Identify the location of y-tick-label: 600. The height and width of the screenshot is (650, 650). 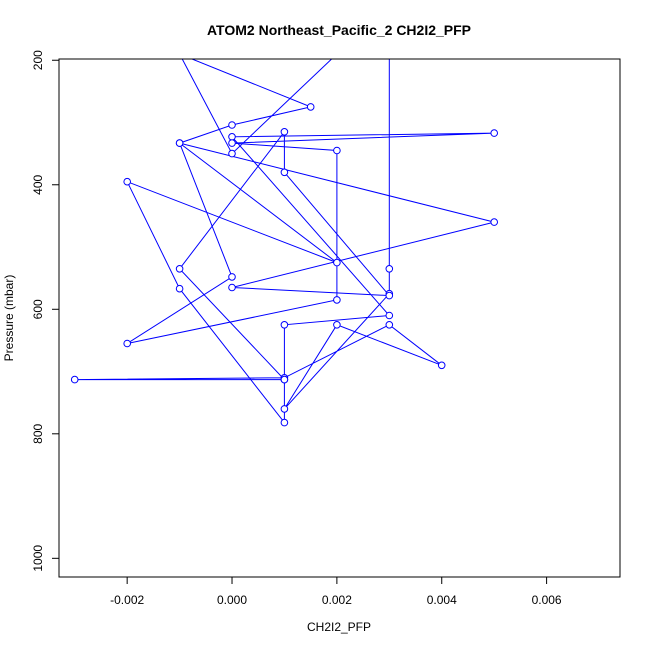
(38, 309).